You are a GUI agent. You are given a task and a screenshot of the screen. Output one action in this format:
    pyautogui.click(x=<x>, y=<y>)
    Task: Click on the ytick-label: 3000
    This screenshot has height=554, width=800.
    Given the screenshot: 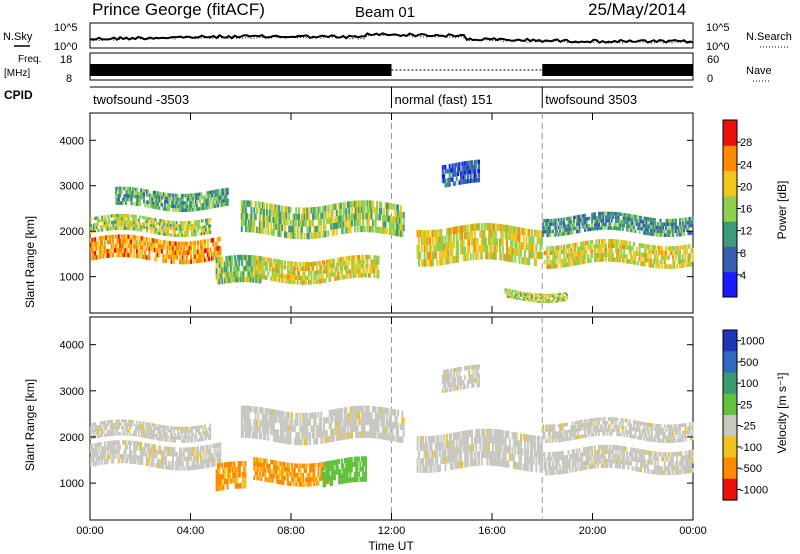 What is the action you would take?
    pyautogui.click(x=72, y=187)
    